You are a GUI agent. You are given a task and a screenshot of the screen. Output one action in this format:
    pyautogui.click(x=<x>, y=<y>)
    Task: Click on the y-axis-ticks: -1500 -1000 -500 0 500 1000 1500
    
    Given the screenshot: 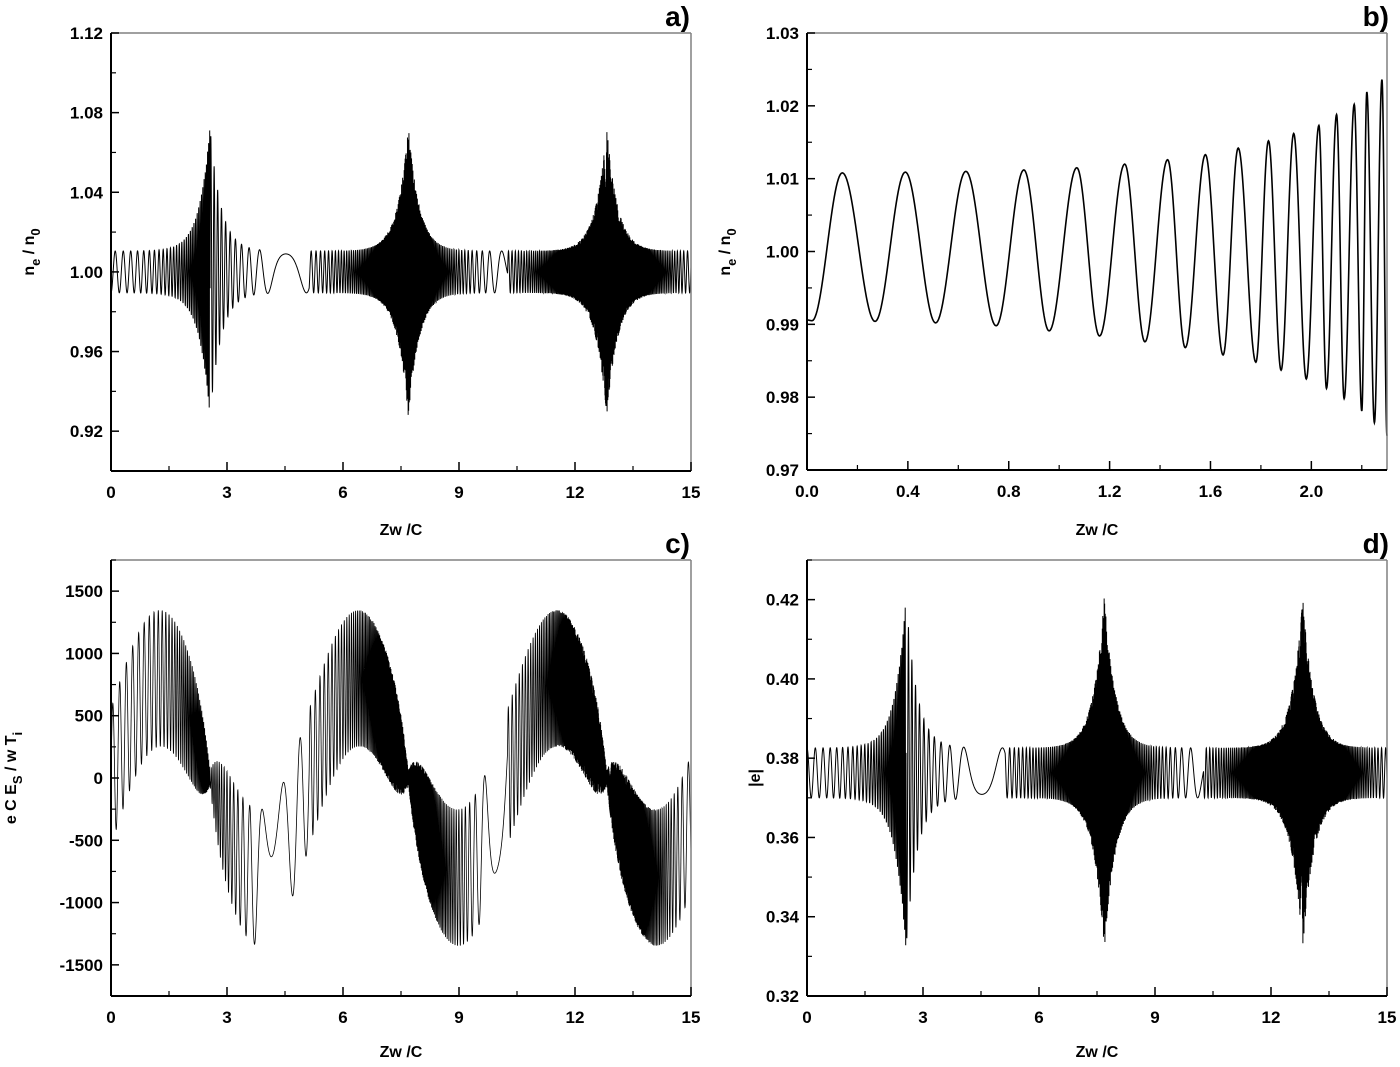 What is the action you would take?
    pyautogui.click(x=89, y=778)
    